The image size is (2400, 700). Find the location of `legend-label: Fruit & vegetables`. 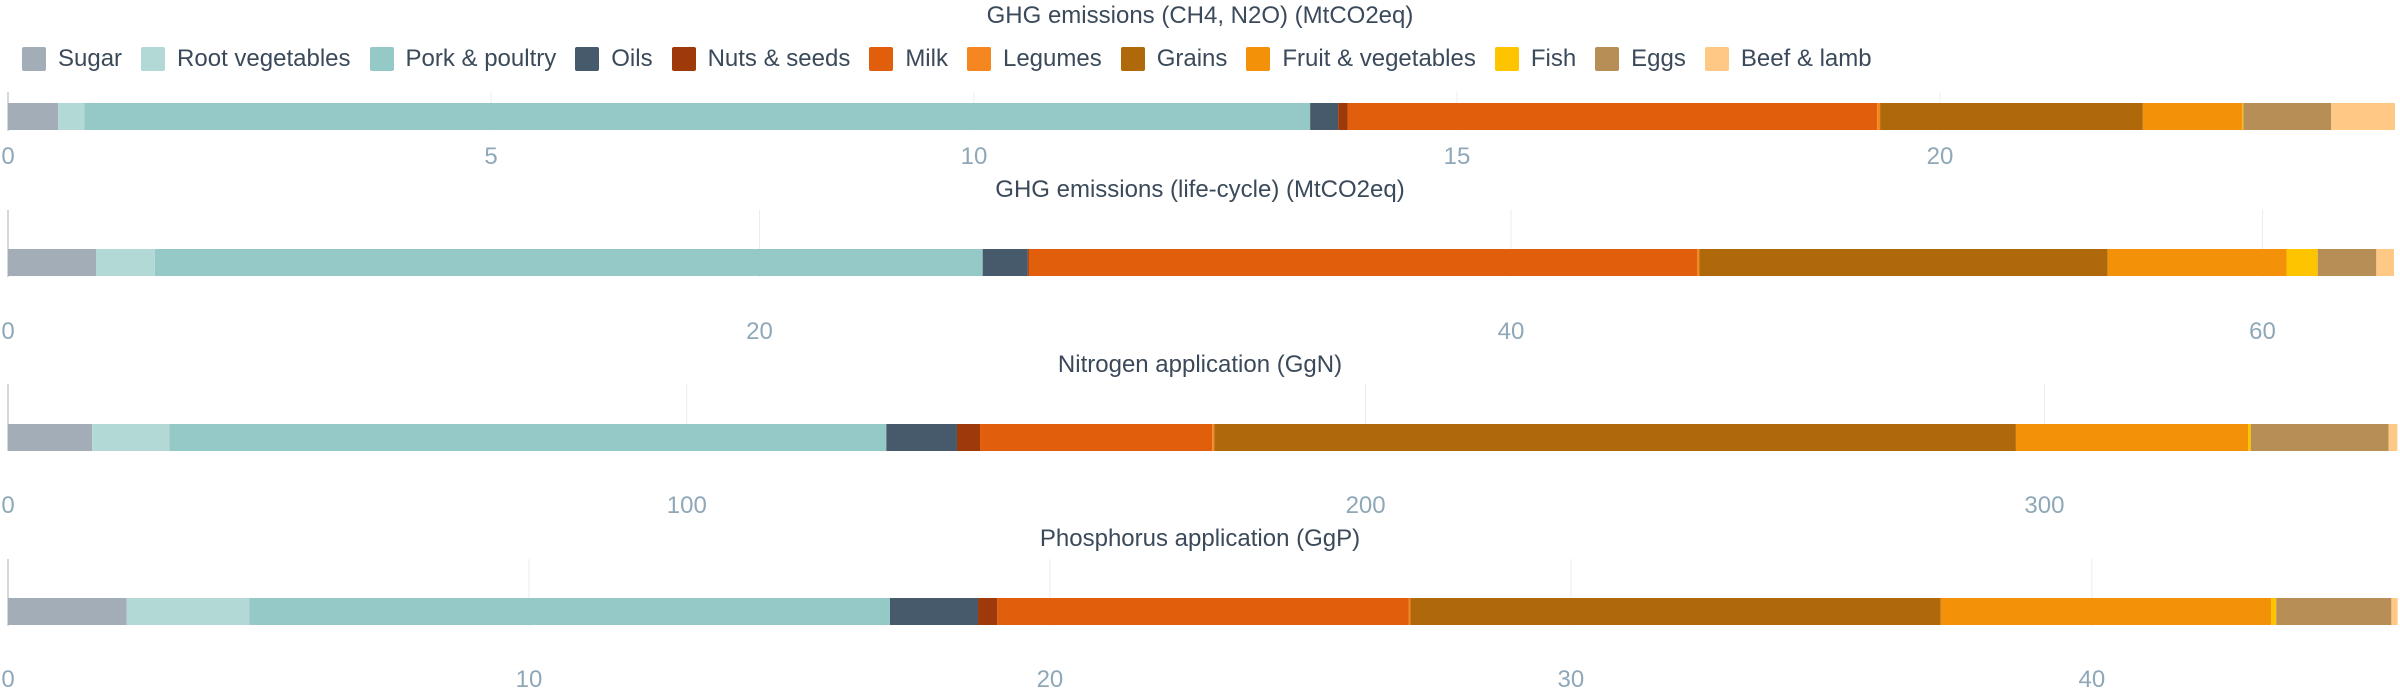

legend-label: Fruit & vegetables is located at coordinates (1379, 58).